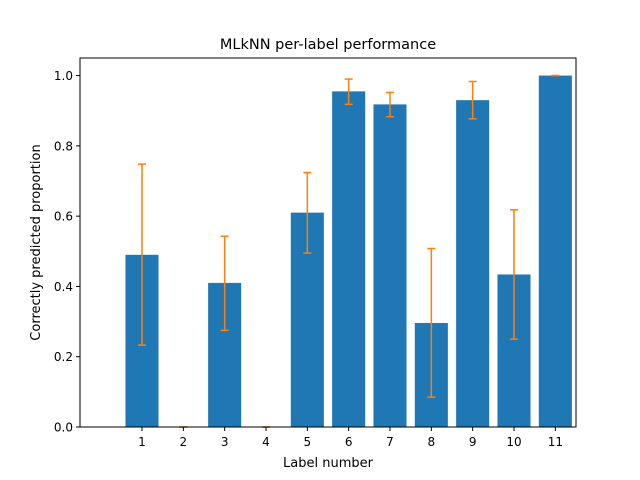 Image resolution: width=640 pixels, height=480 pixels. Describe the element at coordinates (142, 442) in the screenshot. I see `x-tick-label-1: 1` at that location.